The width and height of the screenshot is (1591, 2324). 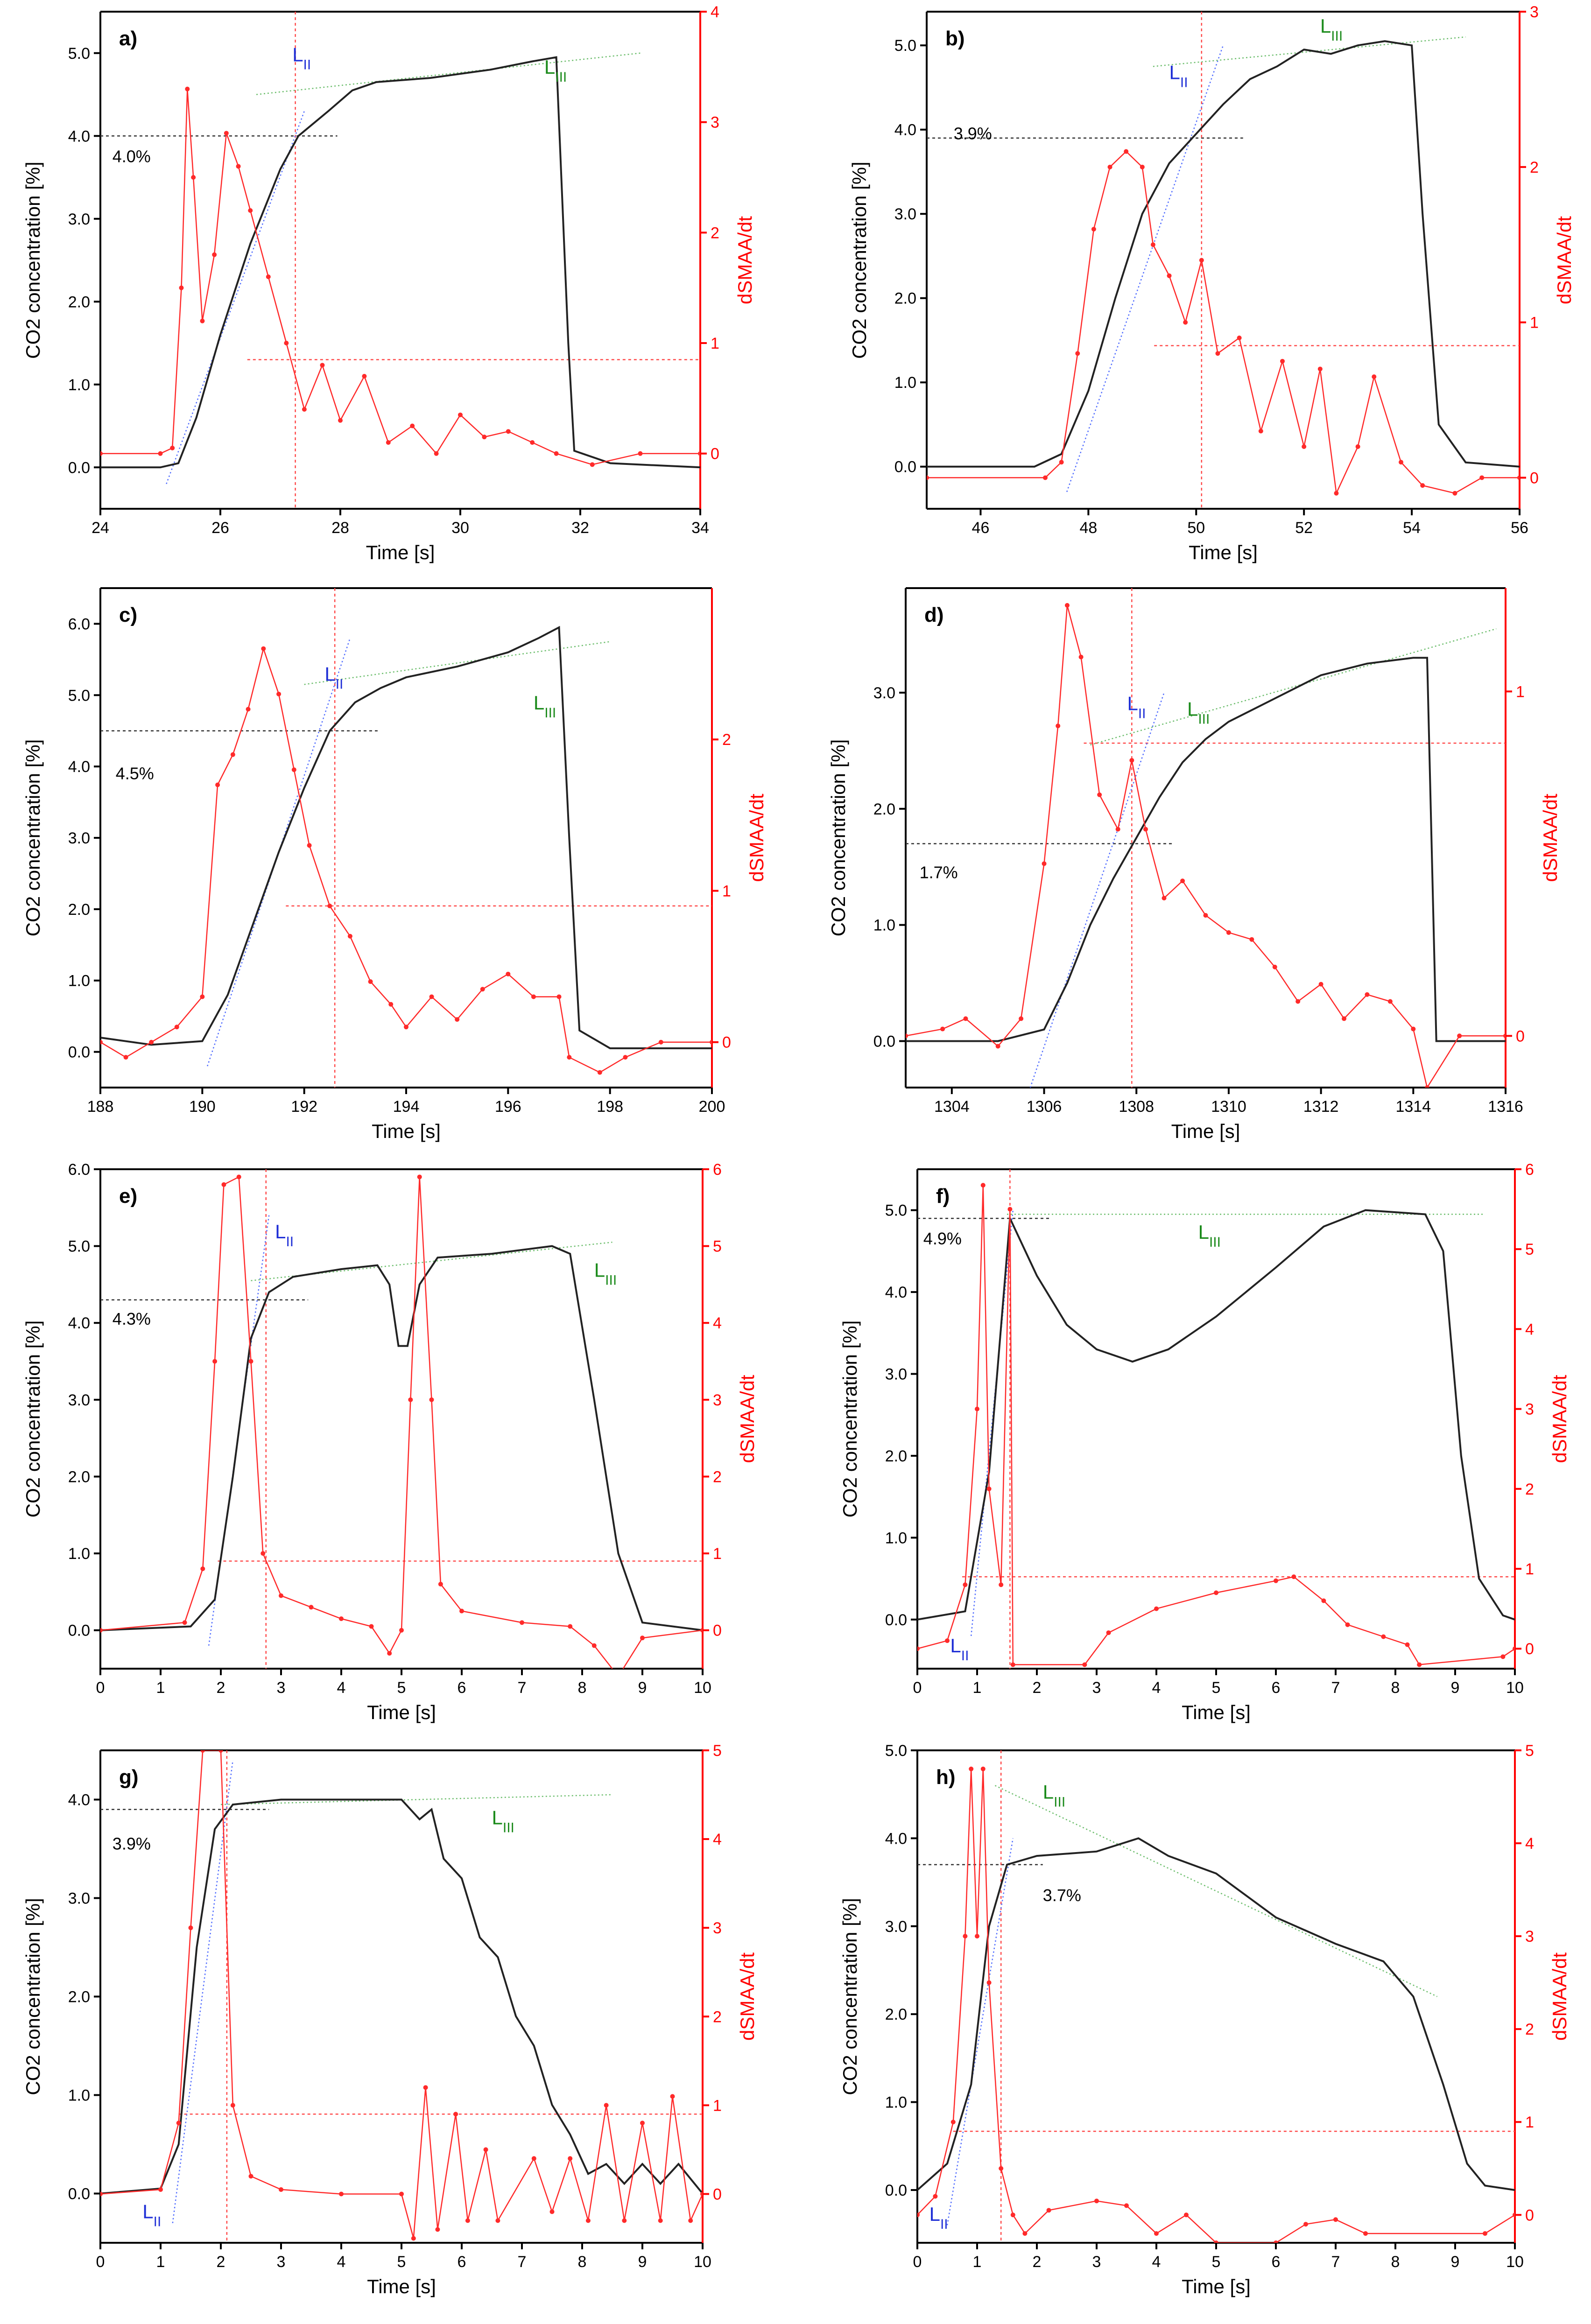 I want to click on x-tick-label: 1, so click(x=977, y=1688).